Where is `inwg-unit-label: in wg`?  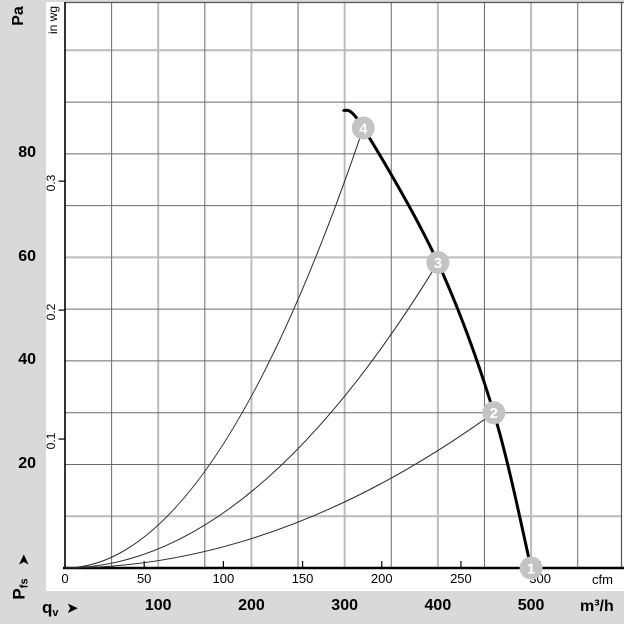
inwg-unit-label: in wg is located at coordinates (53, 20).